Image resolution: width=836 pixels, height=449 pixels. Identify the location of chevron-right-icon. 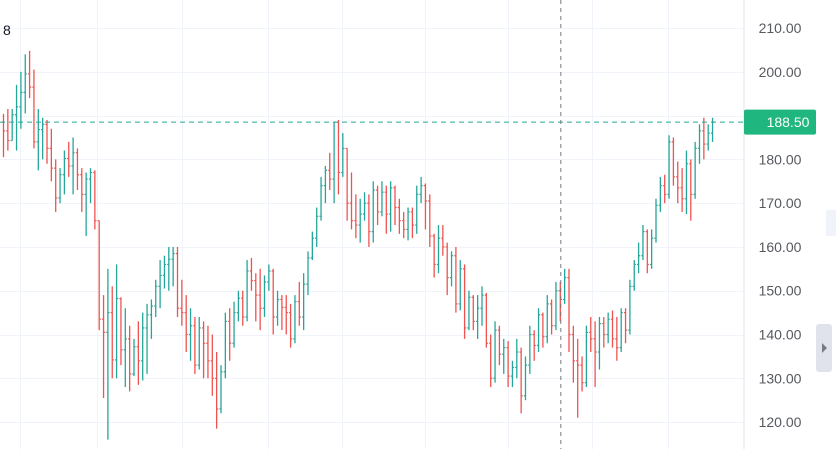
(824, 348).